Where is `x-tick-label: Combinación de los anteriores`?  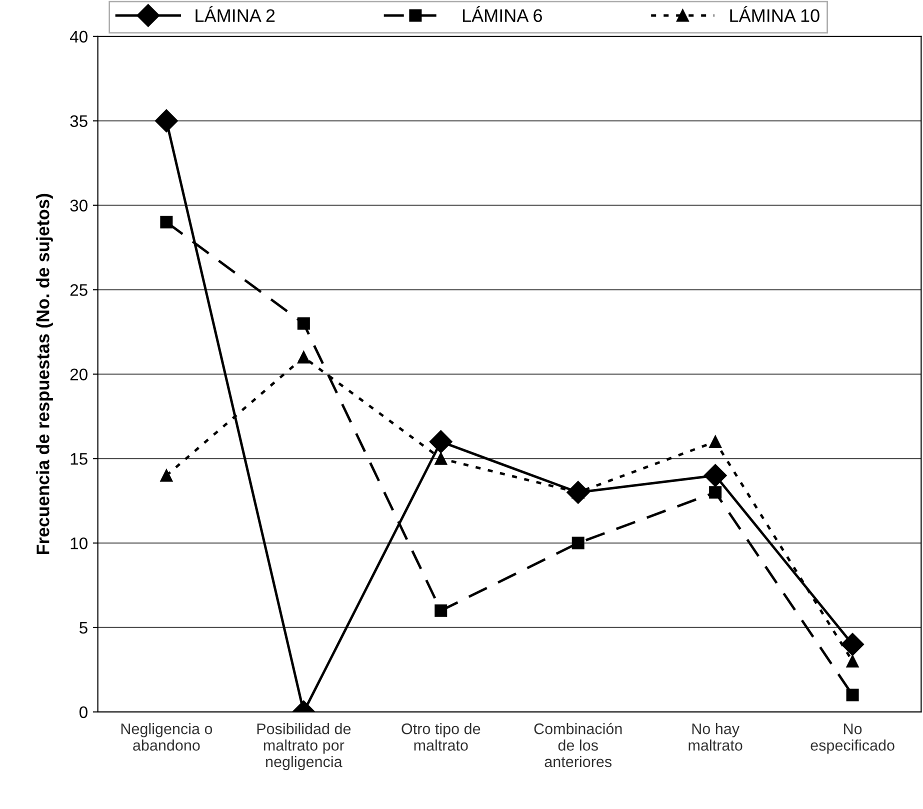 x-tick-label: Combinación de los anteriores is located at coordinates (578, 745).